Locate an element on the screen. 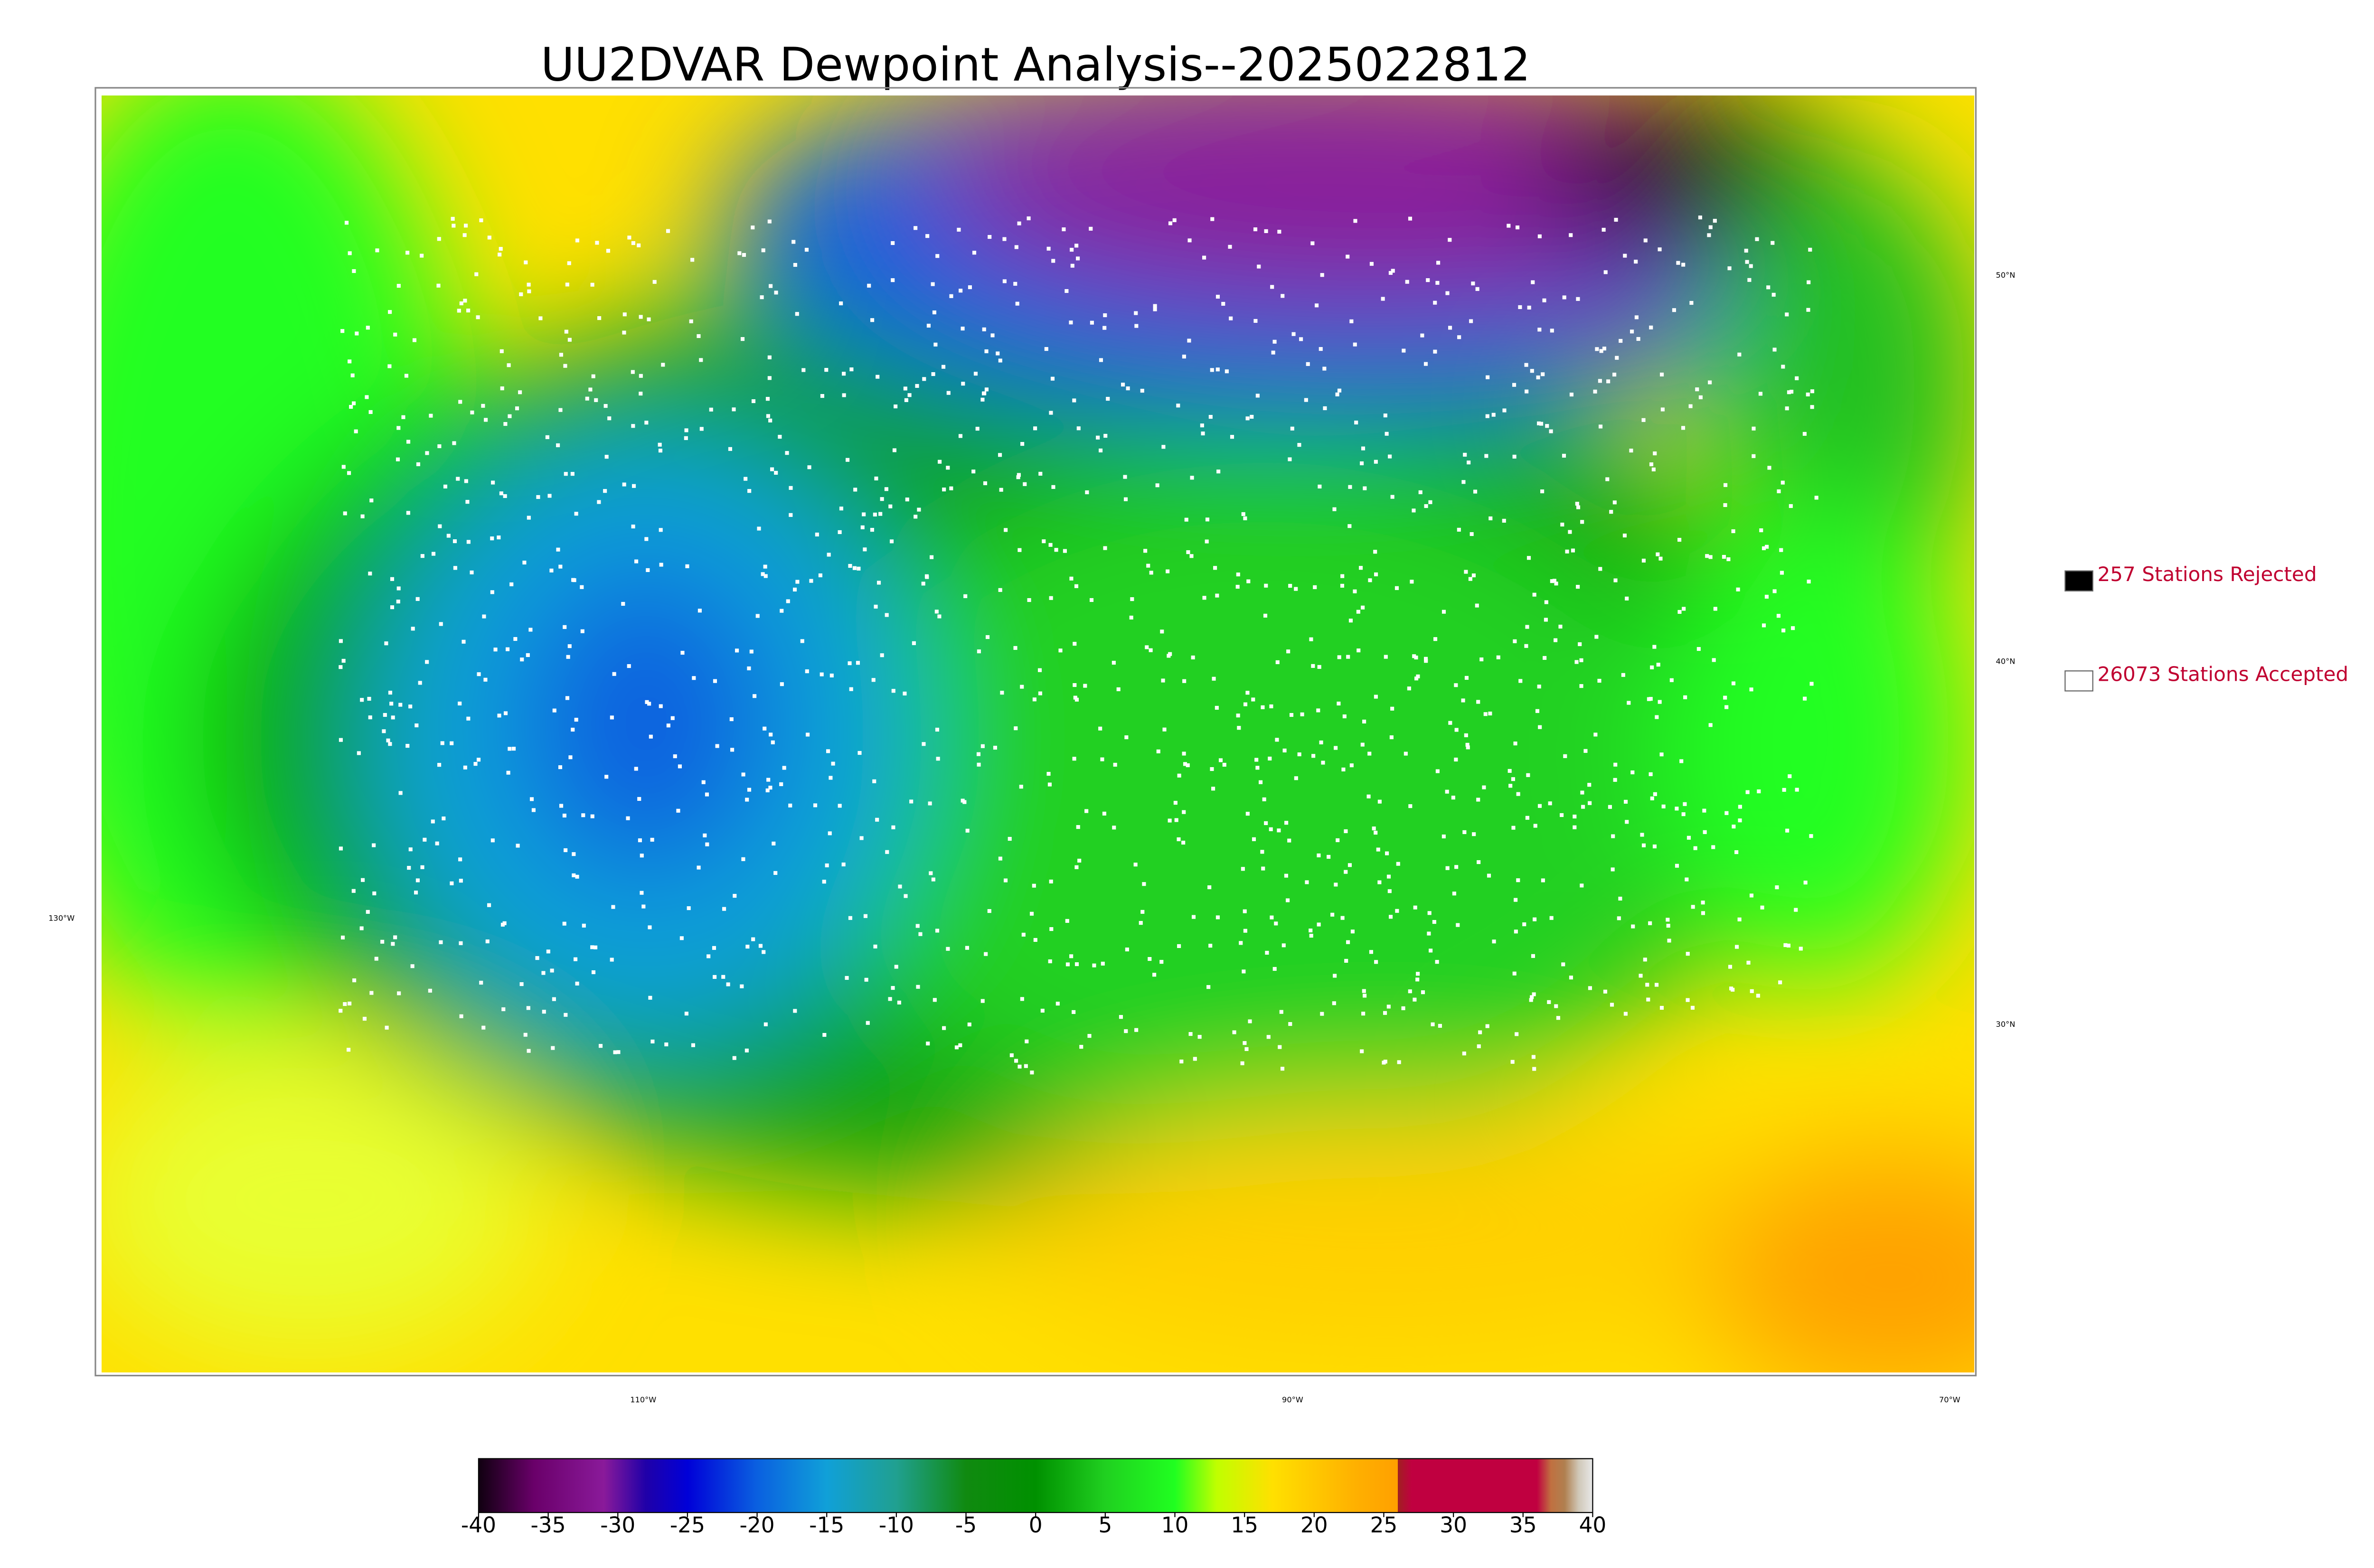 The height and width of the screenshot is (1568, 2374). colorbar-tick-label: -15 is located at coordinates (826, 1525).